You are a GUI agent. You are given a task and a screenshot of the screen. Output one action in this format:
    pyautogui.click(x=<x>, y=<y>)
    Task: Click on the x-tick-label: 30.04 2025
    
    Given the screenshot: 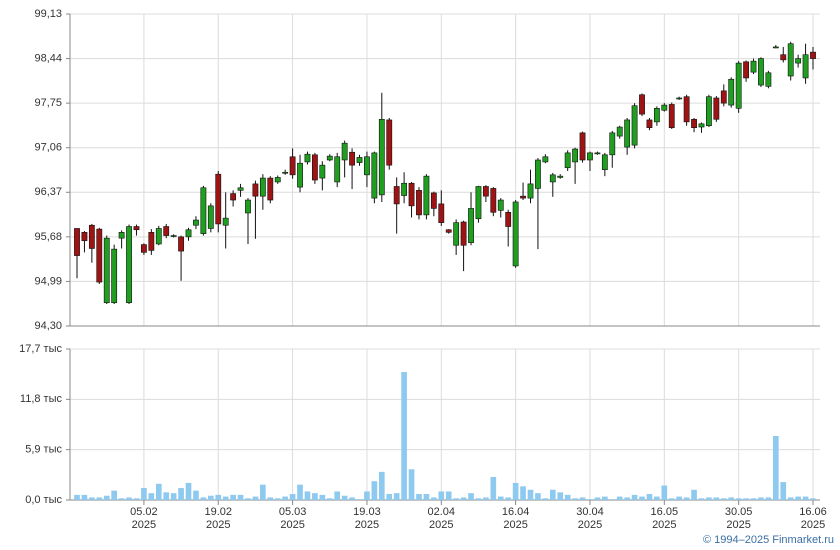 What is the action you would take?
    pyautogui.click(x=590, y=518)
    